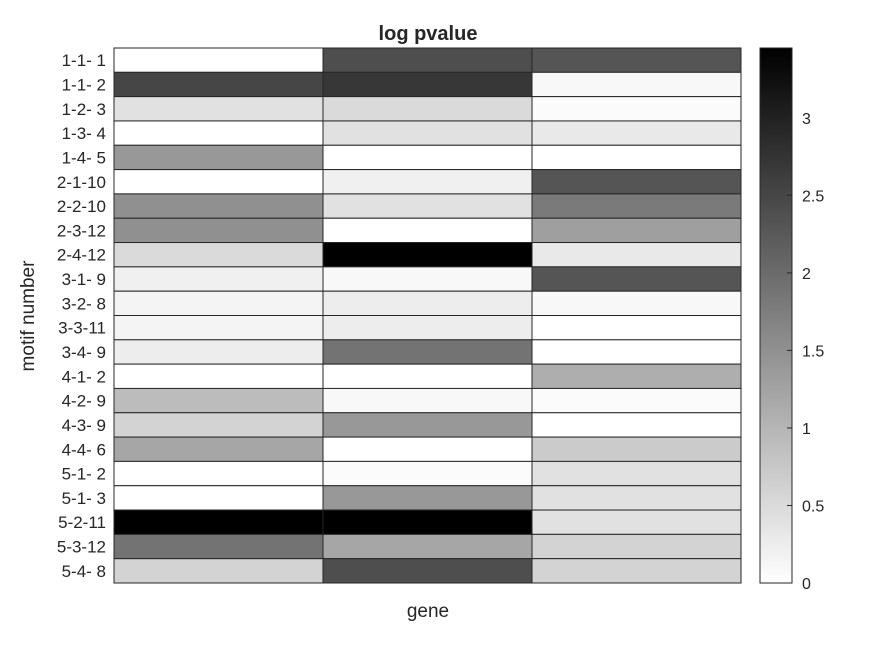  Describe the element at coordinates (806, 119) in the screenshot. I see `colorbar-tick-label: 3` at that location.